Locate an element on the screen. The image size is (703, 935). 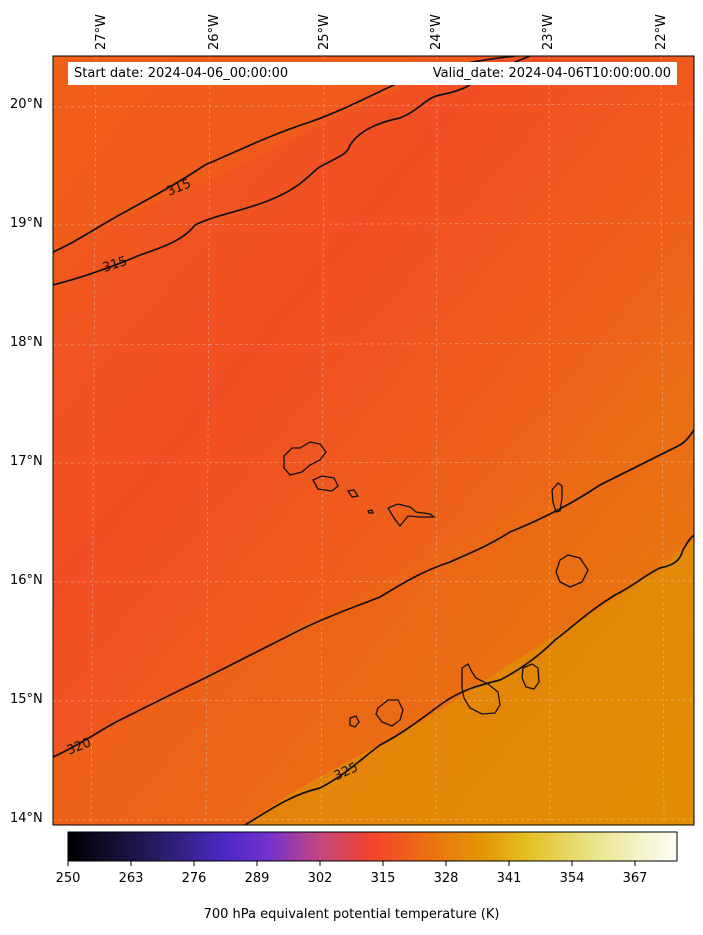
colorbar-tick-label: 289 is located at coordinates (257, 878).